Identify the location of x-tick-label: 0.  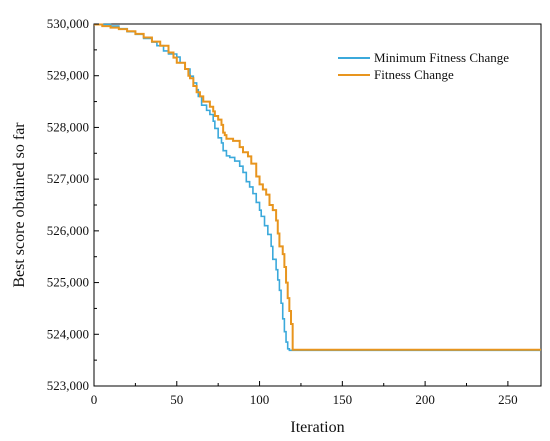
(94, 399).